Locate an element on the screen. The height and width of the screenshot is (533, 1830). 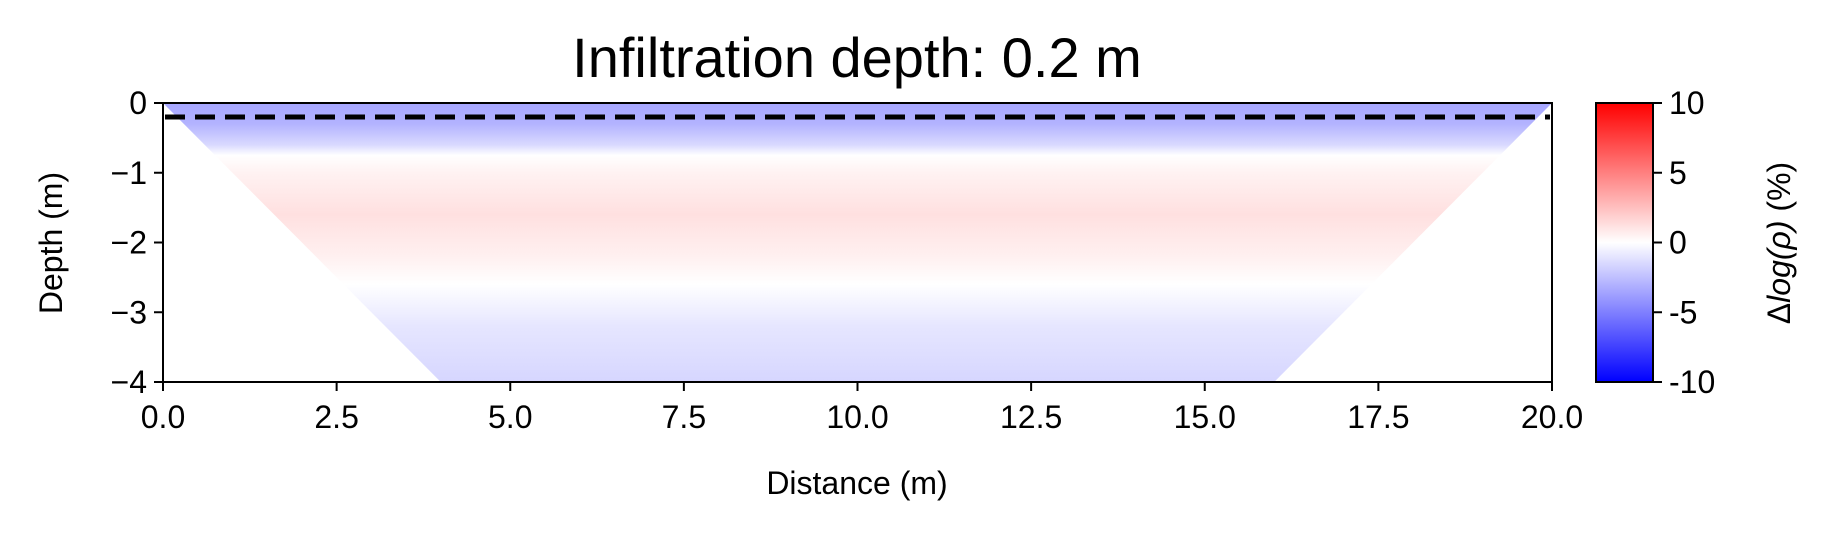
y-tick-label: −4 is located at coordinates (129, 382).